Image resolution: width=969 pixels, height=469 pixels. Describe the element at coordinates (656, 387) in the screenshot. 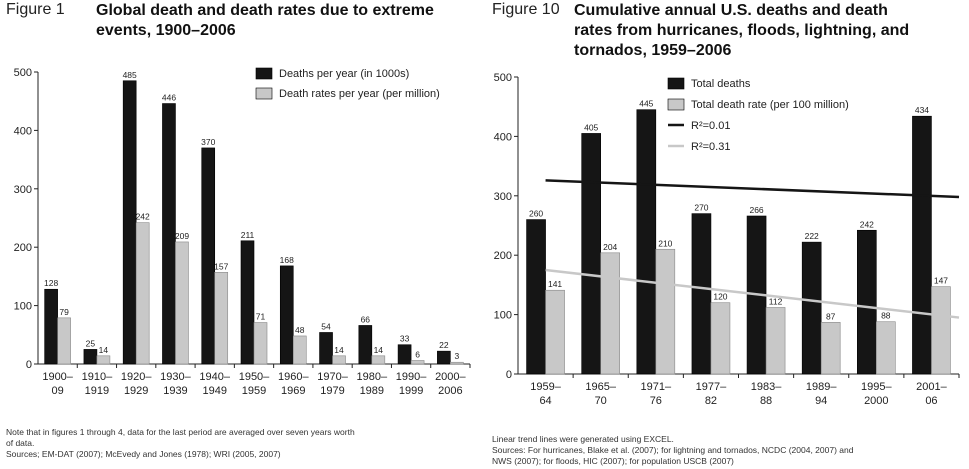

I see `x-tick-label: 1971–` at that location.